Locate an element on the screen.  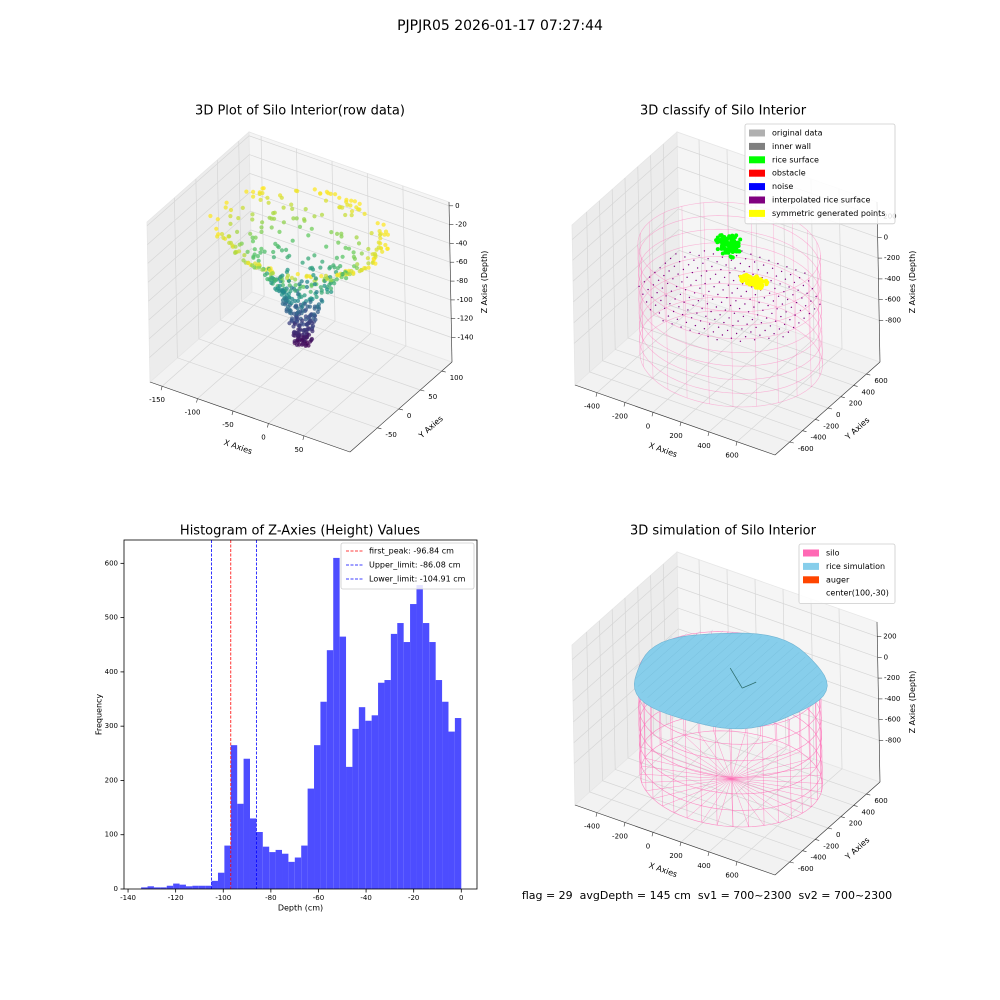
y-tick-label: 500 is located at coordinates (111, 618).